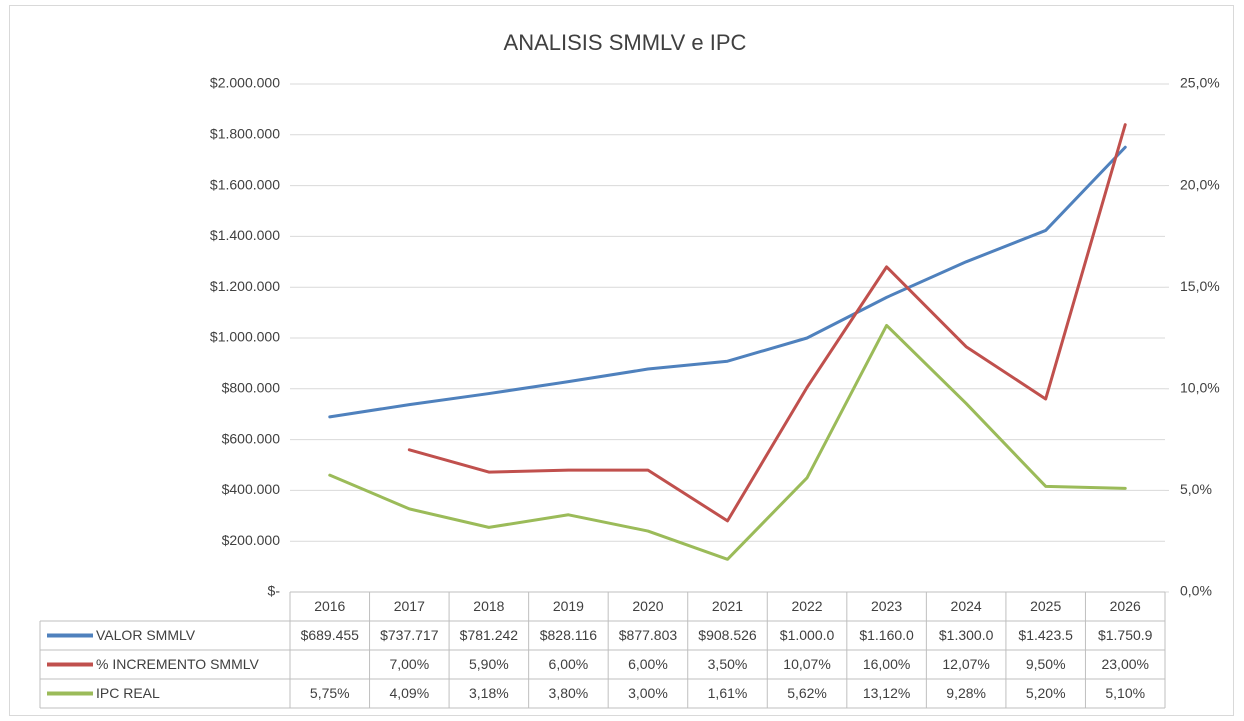 The image size is (1244, 721). Describe the element at coordinates (489, 635) in the screenshot. I see `table-value: $781.242` at that location.